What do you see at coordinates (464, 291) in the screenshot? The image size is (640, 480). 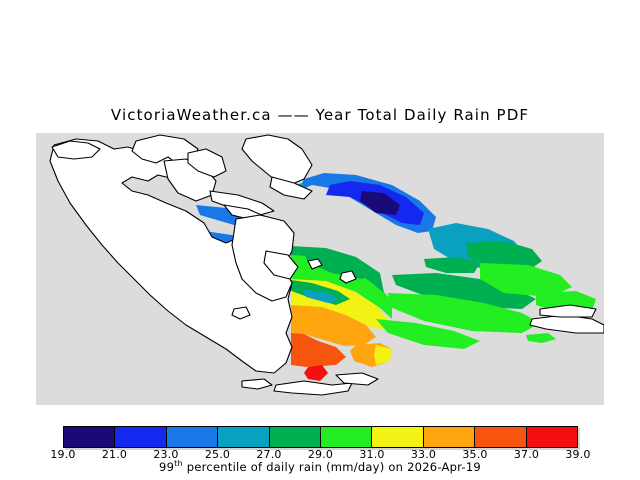 I see `region-east-darkgreen-main` at bounding box center [464, 291].